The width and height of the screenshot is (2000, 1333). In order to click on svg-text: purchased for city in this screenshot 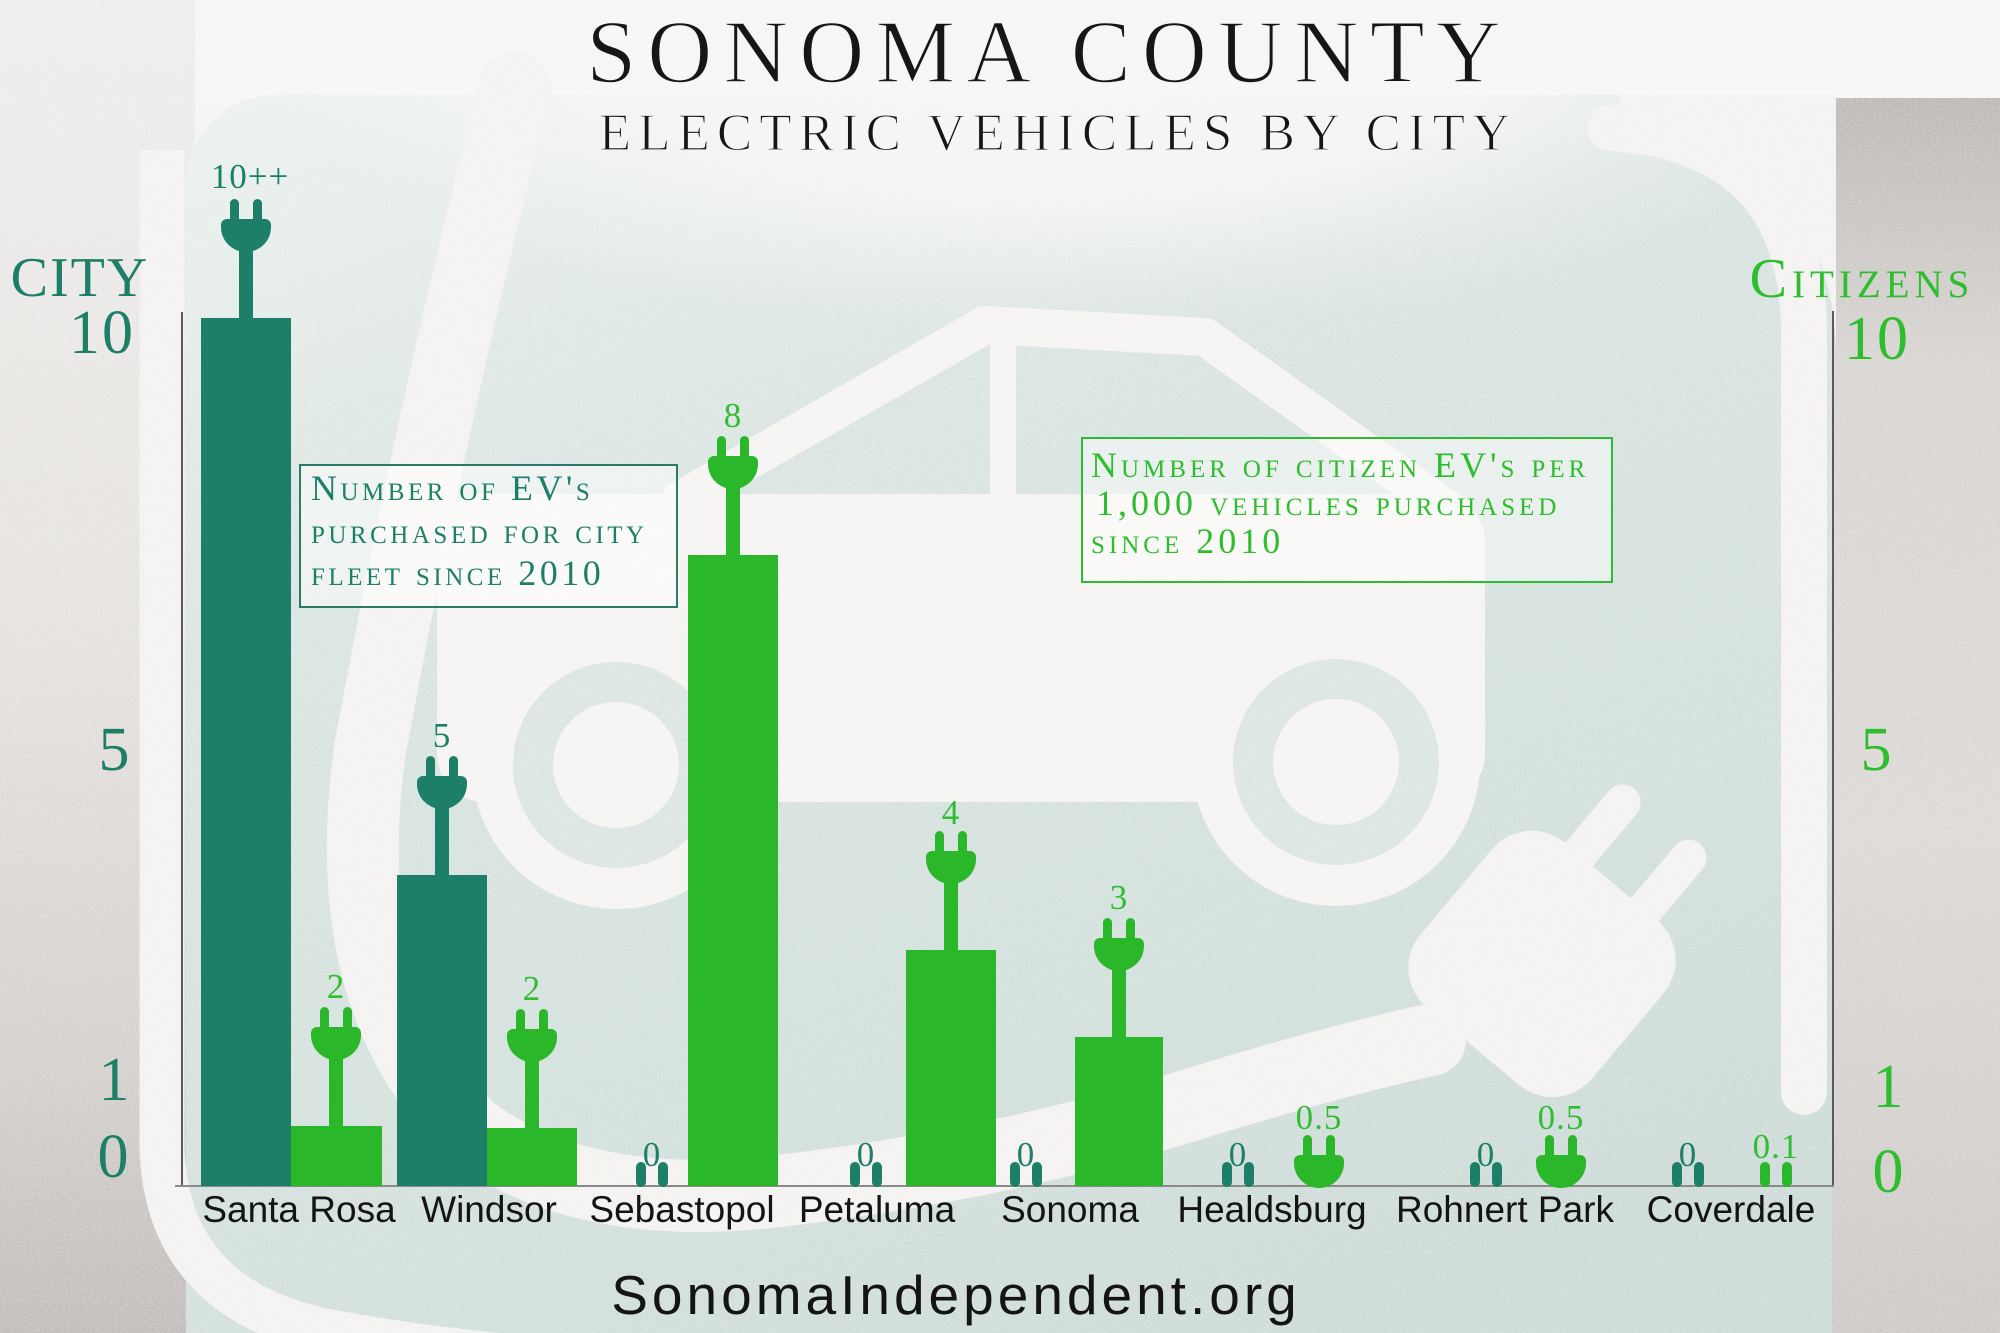, I will do `click(479, 531)`.